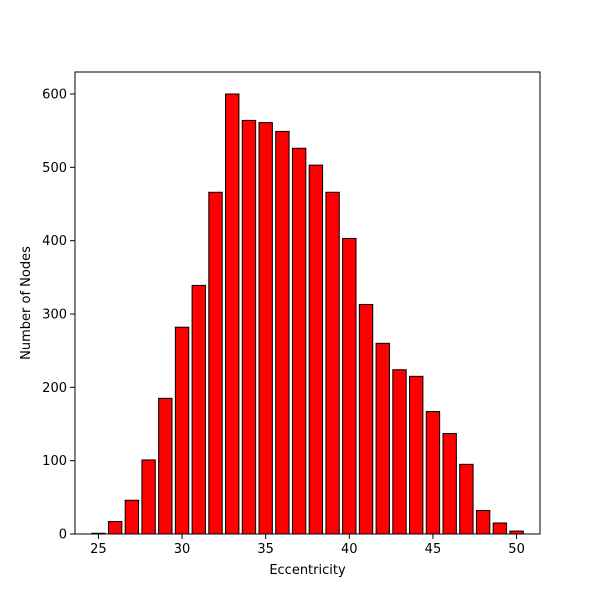  Describe the element at coordinates (54, 95) in the screenshot. I see `y-tick-label: 600` at that location.